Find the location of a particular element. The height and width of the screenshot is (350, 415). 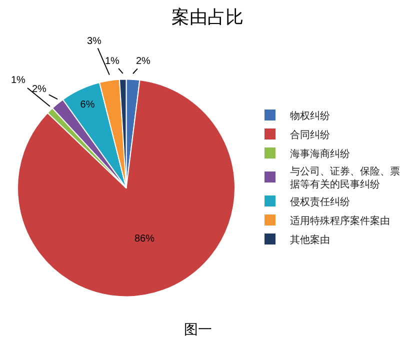

text: 图一 is located at coordinates (198, 329).